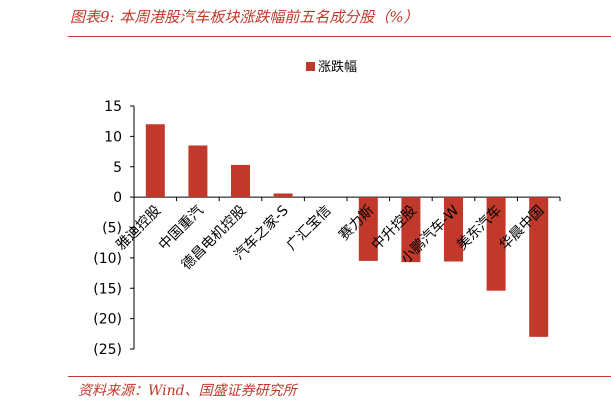  I want to click on source-rule, so click(339, 376).